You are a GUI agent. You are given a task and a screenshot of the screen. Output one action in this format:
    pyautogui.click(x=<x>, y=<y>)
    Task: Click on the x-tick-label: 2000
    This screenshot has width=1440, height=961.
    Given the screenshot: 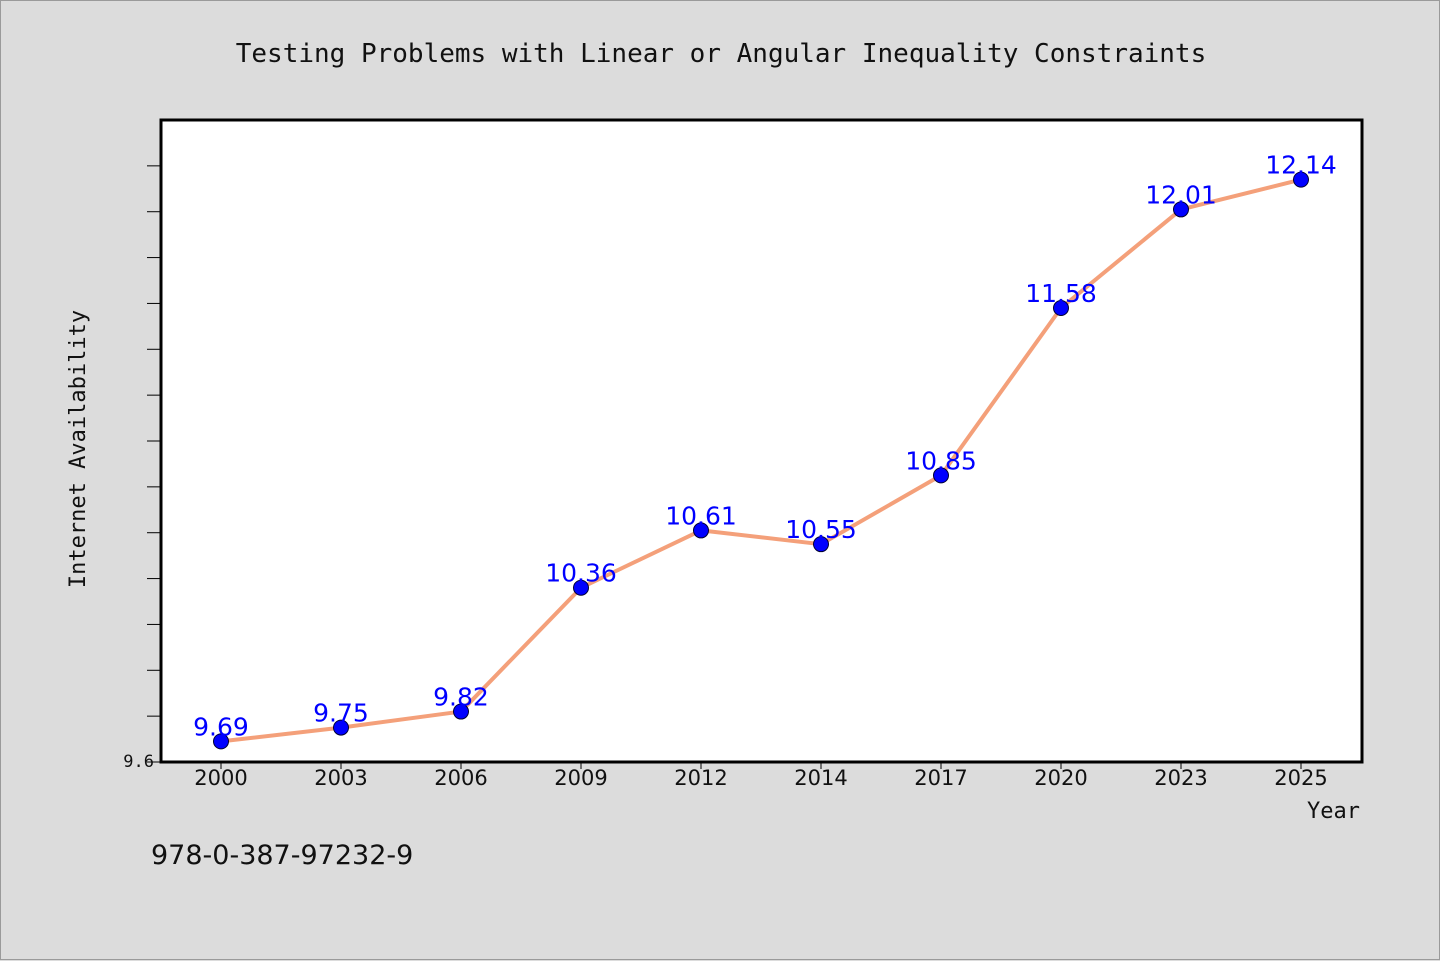 What is the action you would take?
    pyautogui.click(x=220, y=778)
    